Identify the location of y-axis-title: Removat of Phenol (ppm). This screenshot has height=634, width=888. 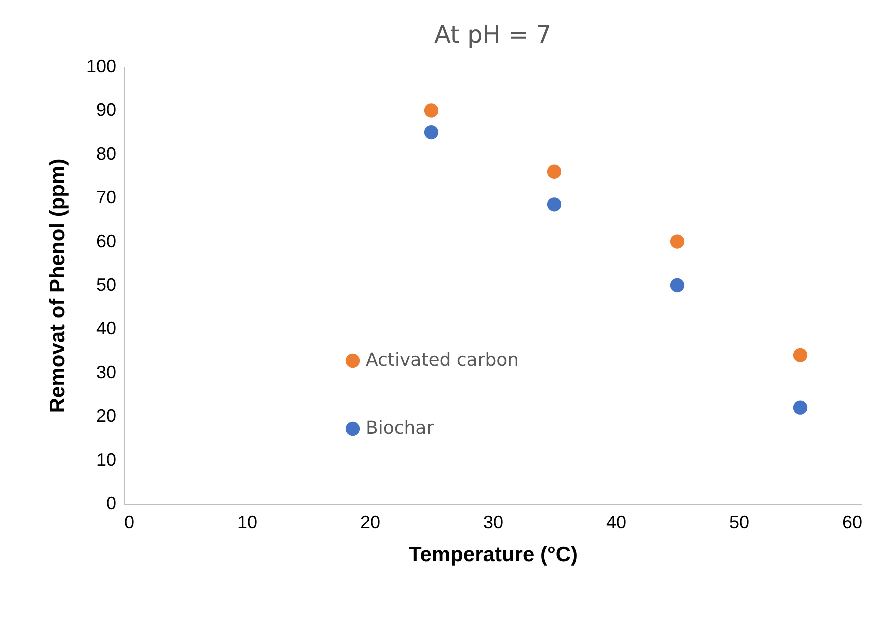
(58, 286).